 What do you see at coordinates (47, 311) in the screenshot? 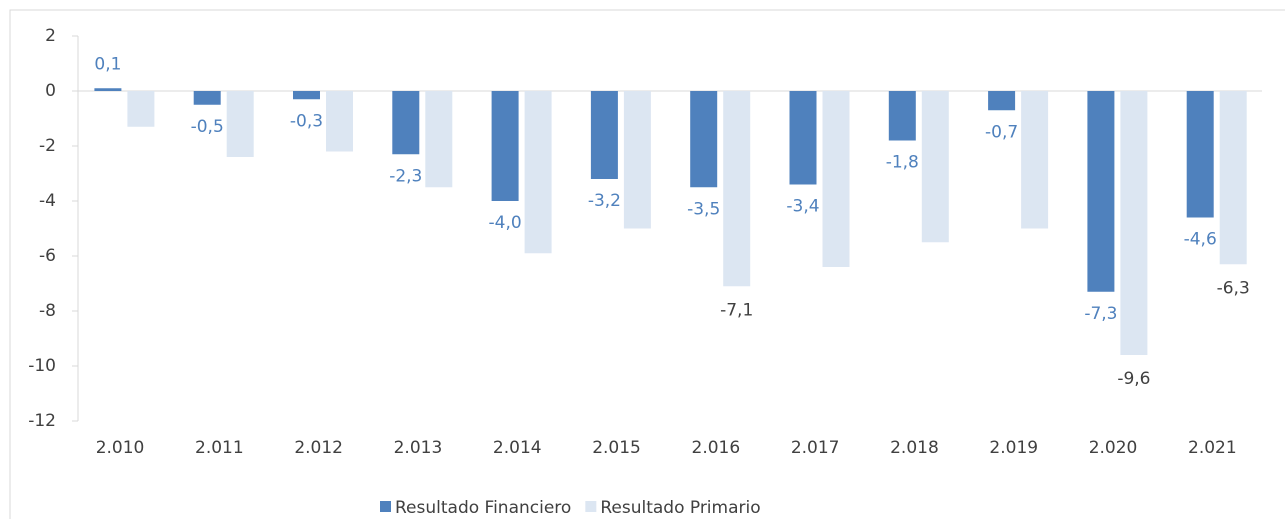
I see `y-tick-label: -8` at bounding box center [47, 311].